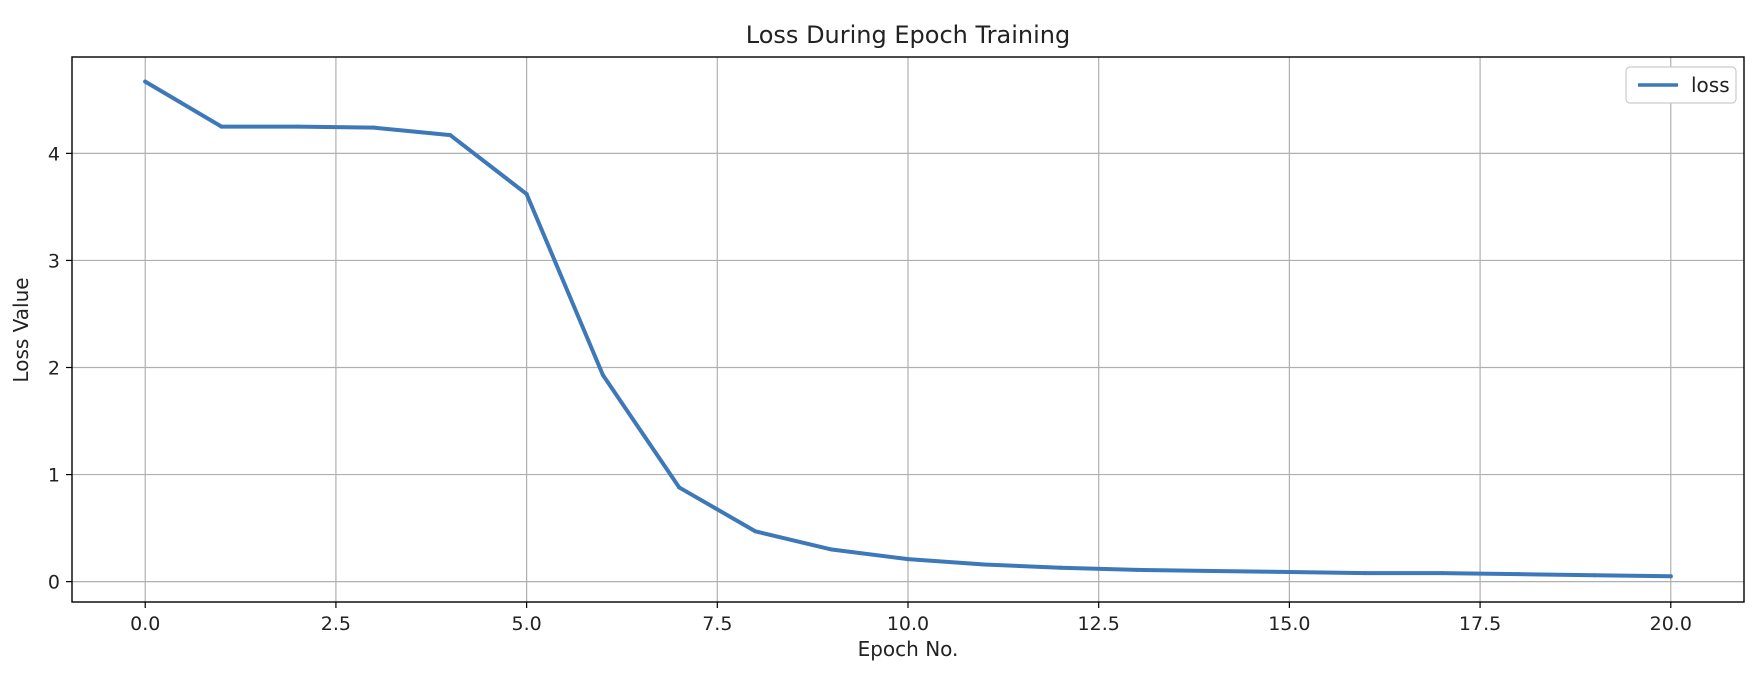  What do you see at coordinates (54, 476) in the screenshot?
I see `y-tick-label: 1` at bounding box center [54, 476].